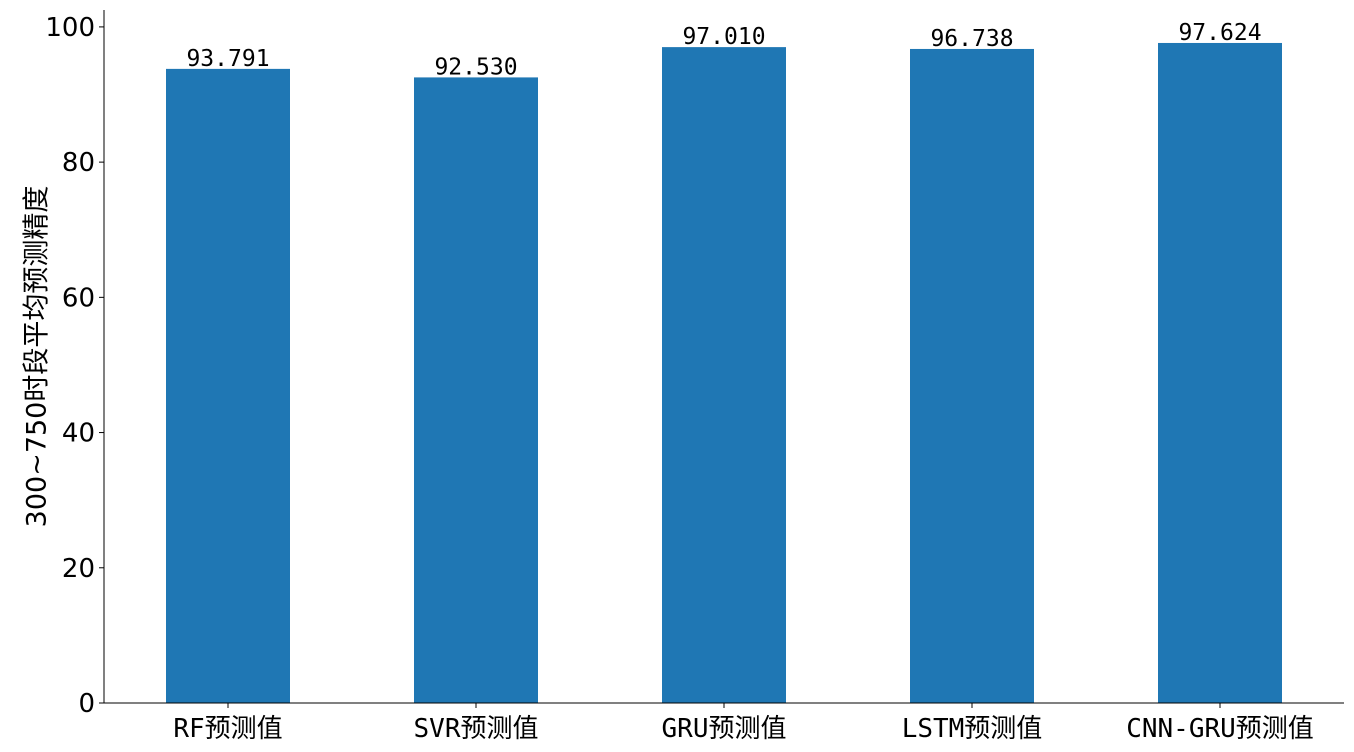 The image size is (1354, 752). What do you see at coordinates (227, 59) in the screenshot?
I see `value-label-1: 93.791` at bounding box center [227, 59].